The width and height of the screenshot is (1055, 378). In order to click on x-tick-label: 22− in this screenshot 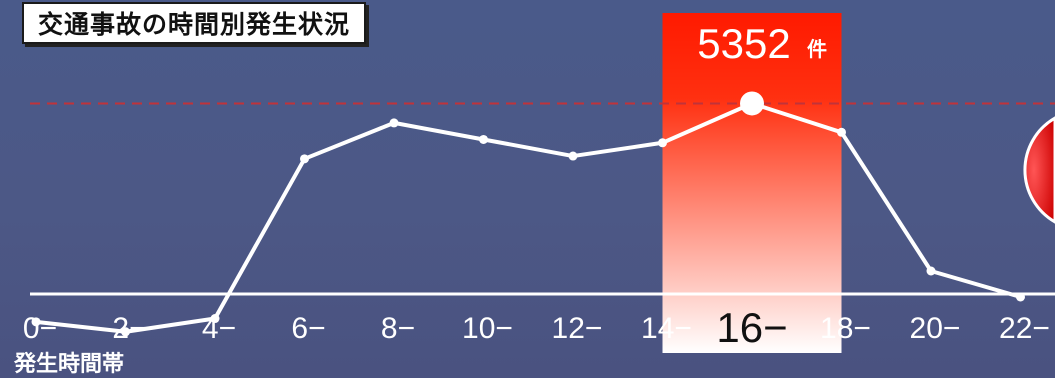, I will do `click(1024, 328)`.